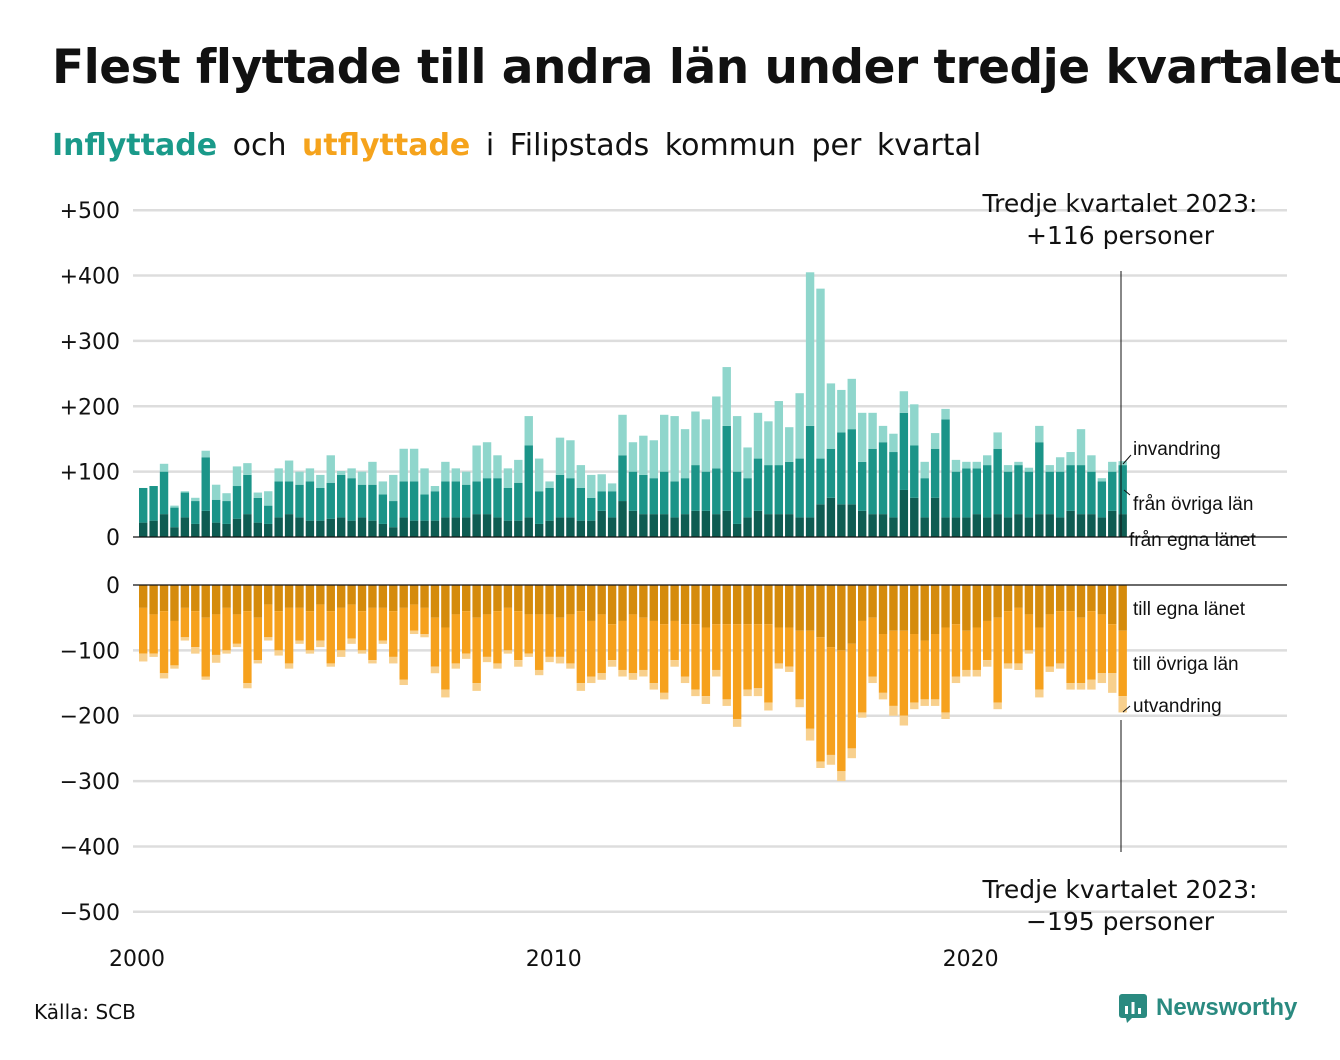 This screenshot has width=1340, height=1060. I want to click on y-tick-label: −500, so click(90, 913).